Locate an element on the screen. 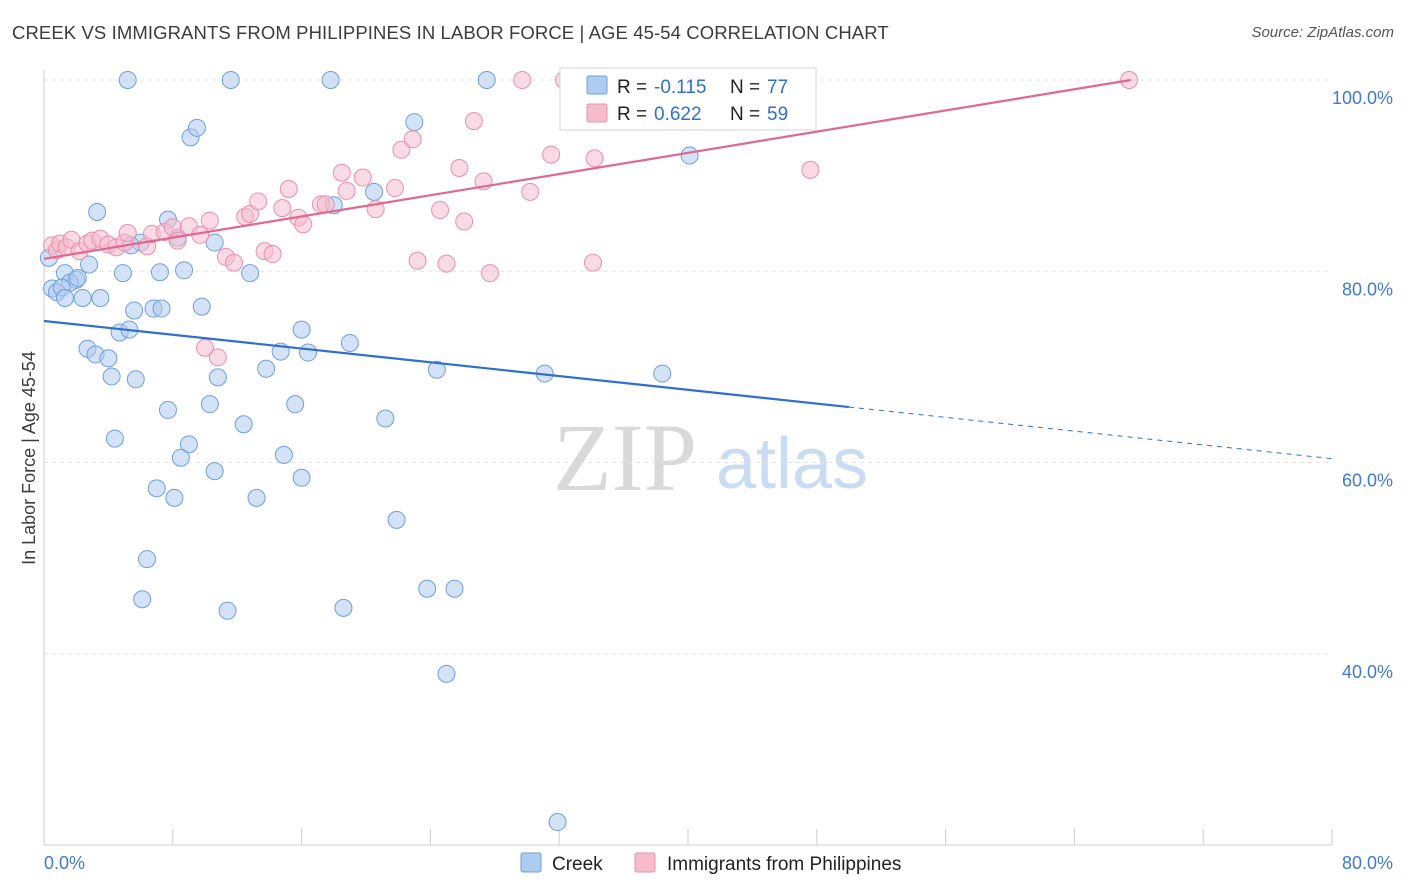  y-axis-title: In Labor Force | Age 45-54 is located at coordinates (29, 458).